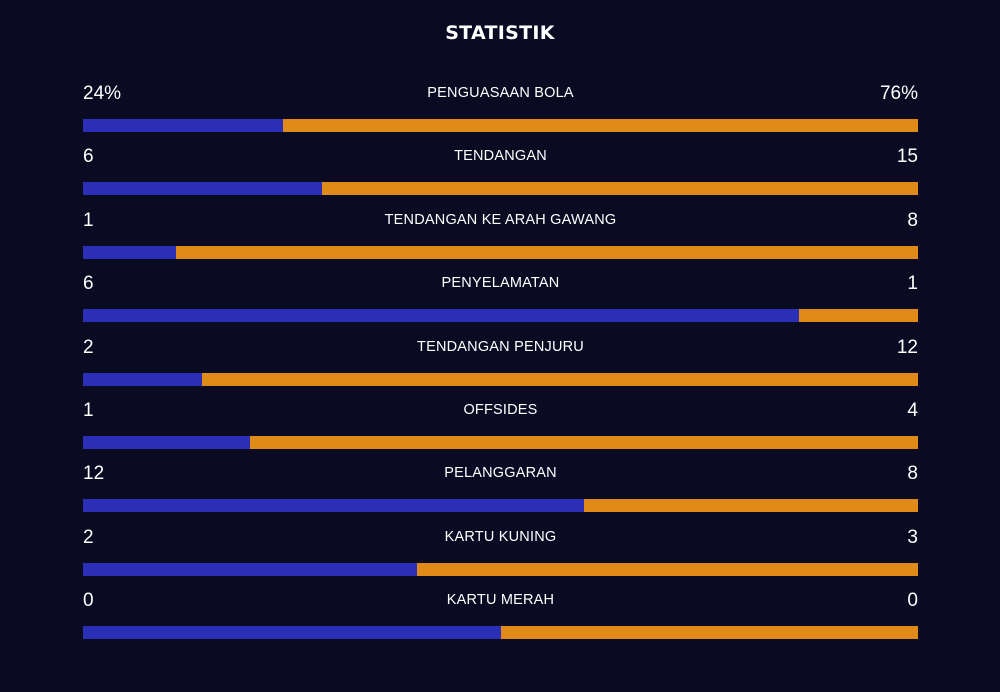 The image size is (1000, 692). I want to click on stat-label: OFFSIDES, so click(500, 409).